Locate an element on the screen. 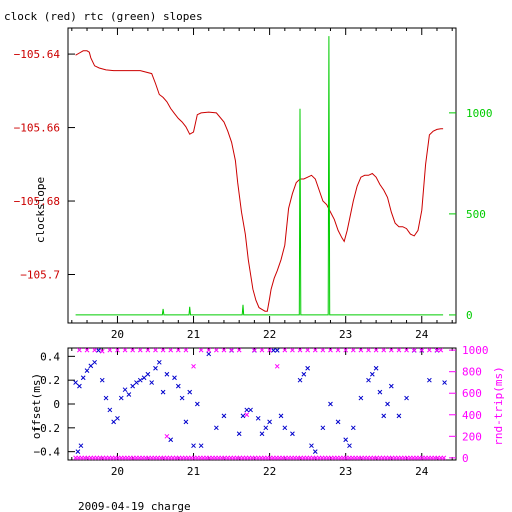 This screenshot has width=512, height=512. bottom-chart-xlabel: 2009-04-19 charge is located at coordinates (134, 506).